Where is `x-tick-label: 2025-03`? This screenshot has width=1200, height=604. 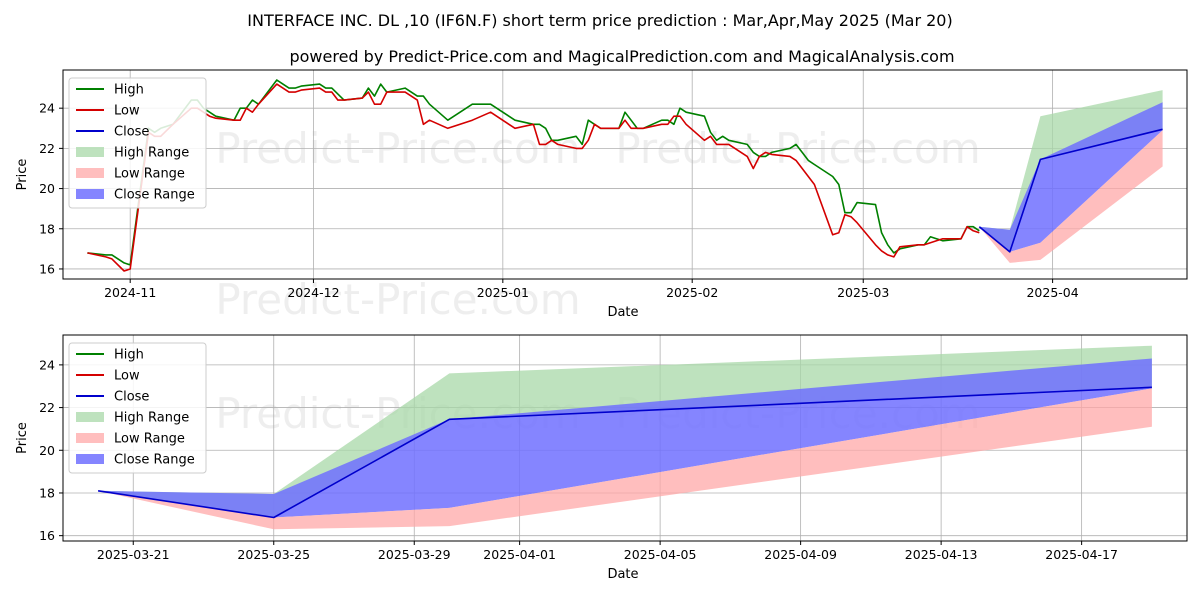 x-tick-label: 2025-03 is located at coordinates (863, 292).